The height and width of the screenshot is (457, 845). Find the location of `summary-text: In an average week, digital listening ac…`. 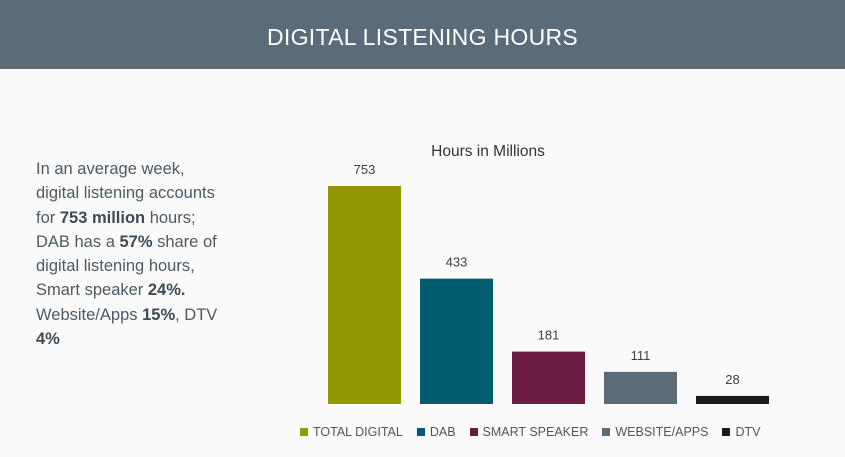

summary-text: In an average week, digital listening ac… is located at coordinates (131, 254).